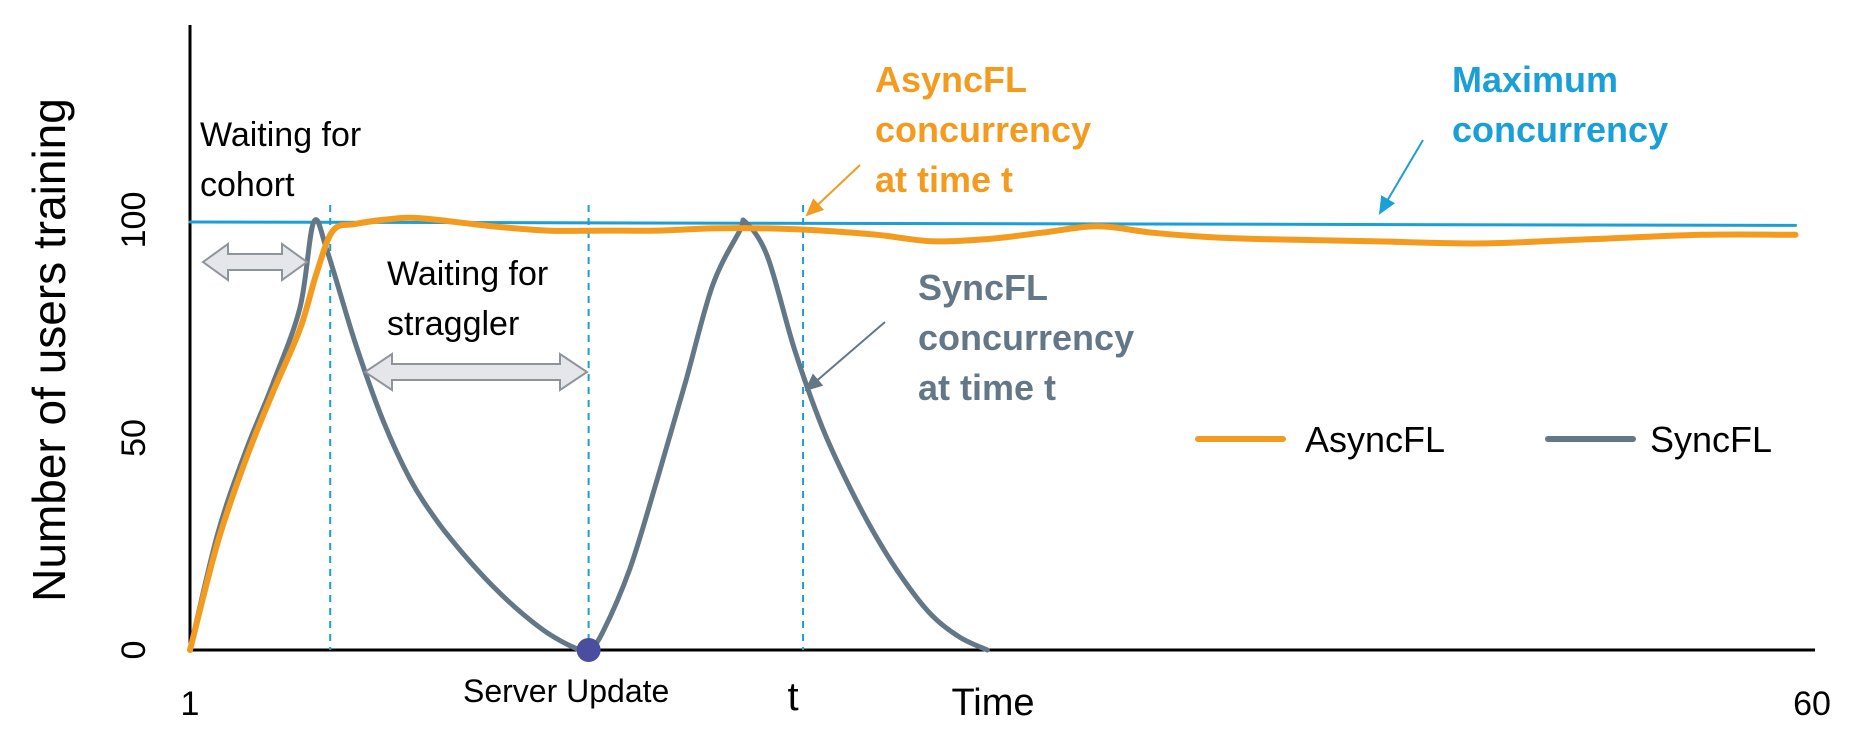 The image size is (1855, 751). I want to click on sync-annotation-arrow, so click(845, 356).